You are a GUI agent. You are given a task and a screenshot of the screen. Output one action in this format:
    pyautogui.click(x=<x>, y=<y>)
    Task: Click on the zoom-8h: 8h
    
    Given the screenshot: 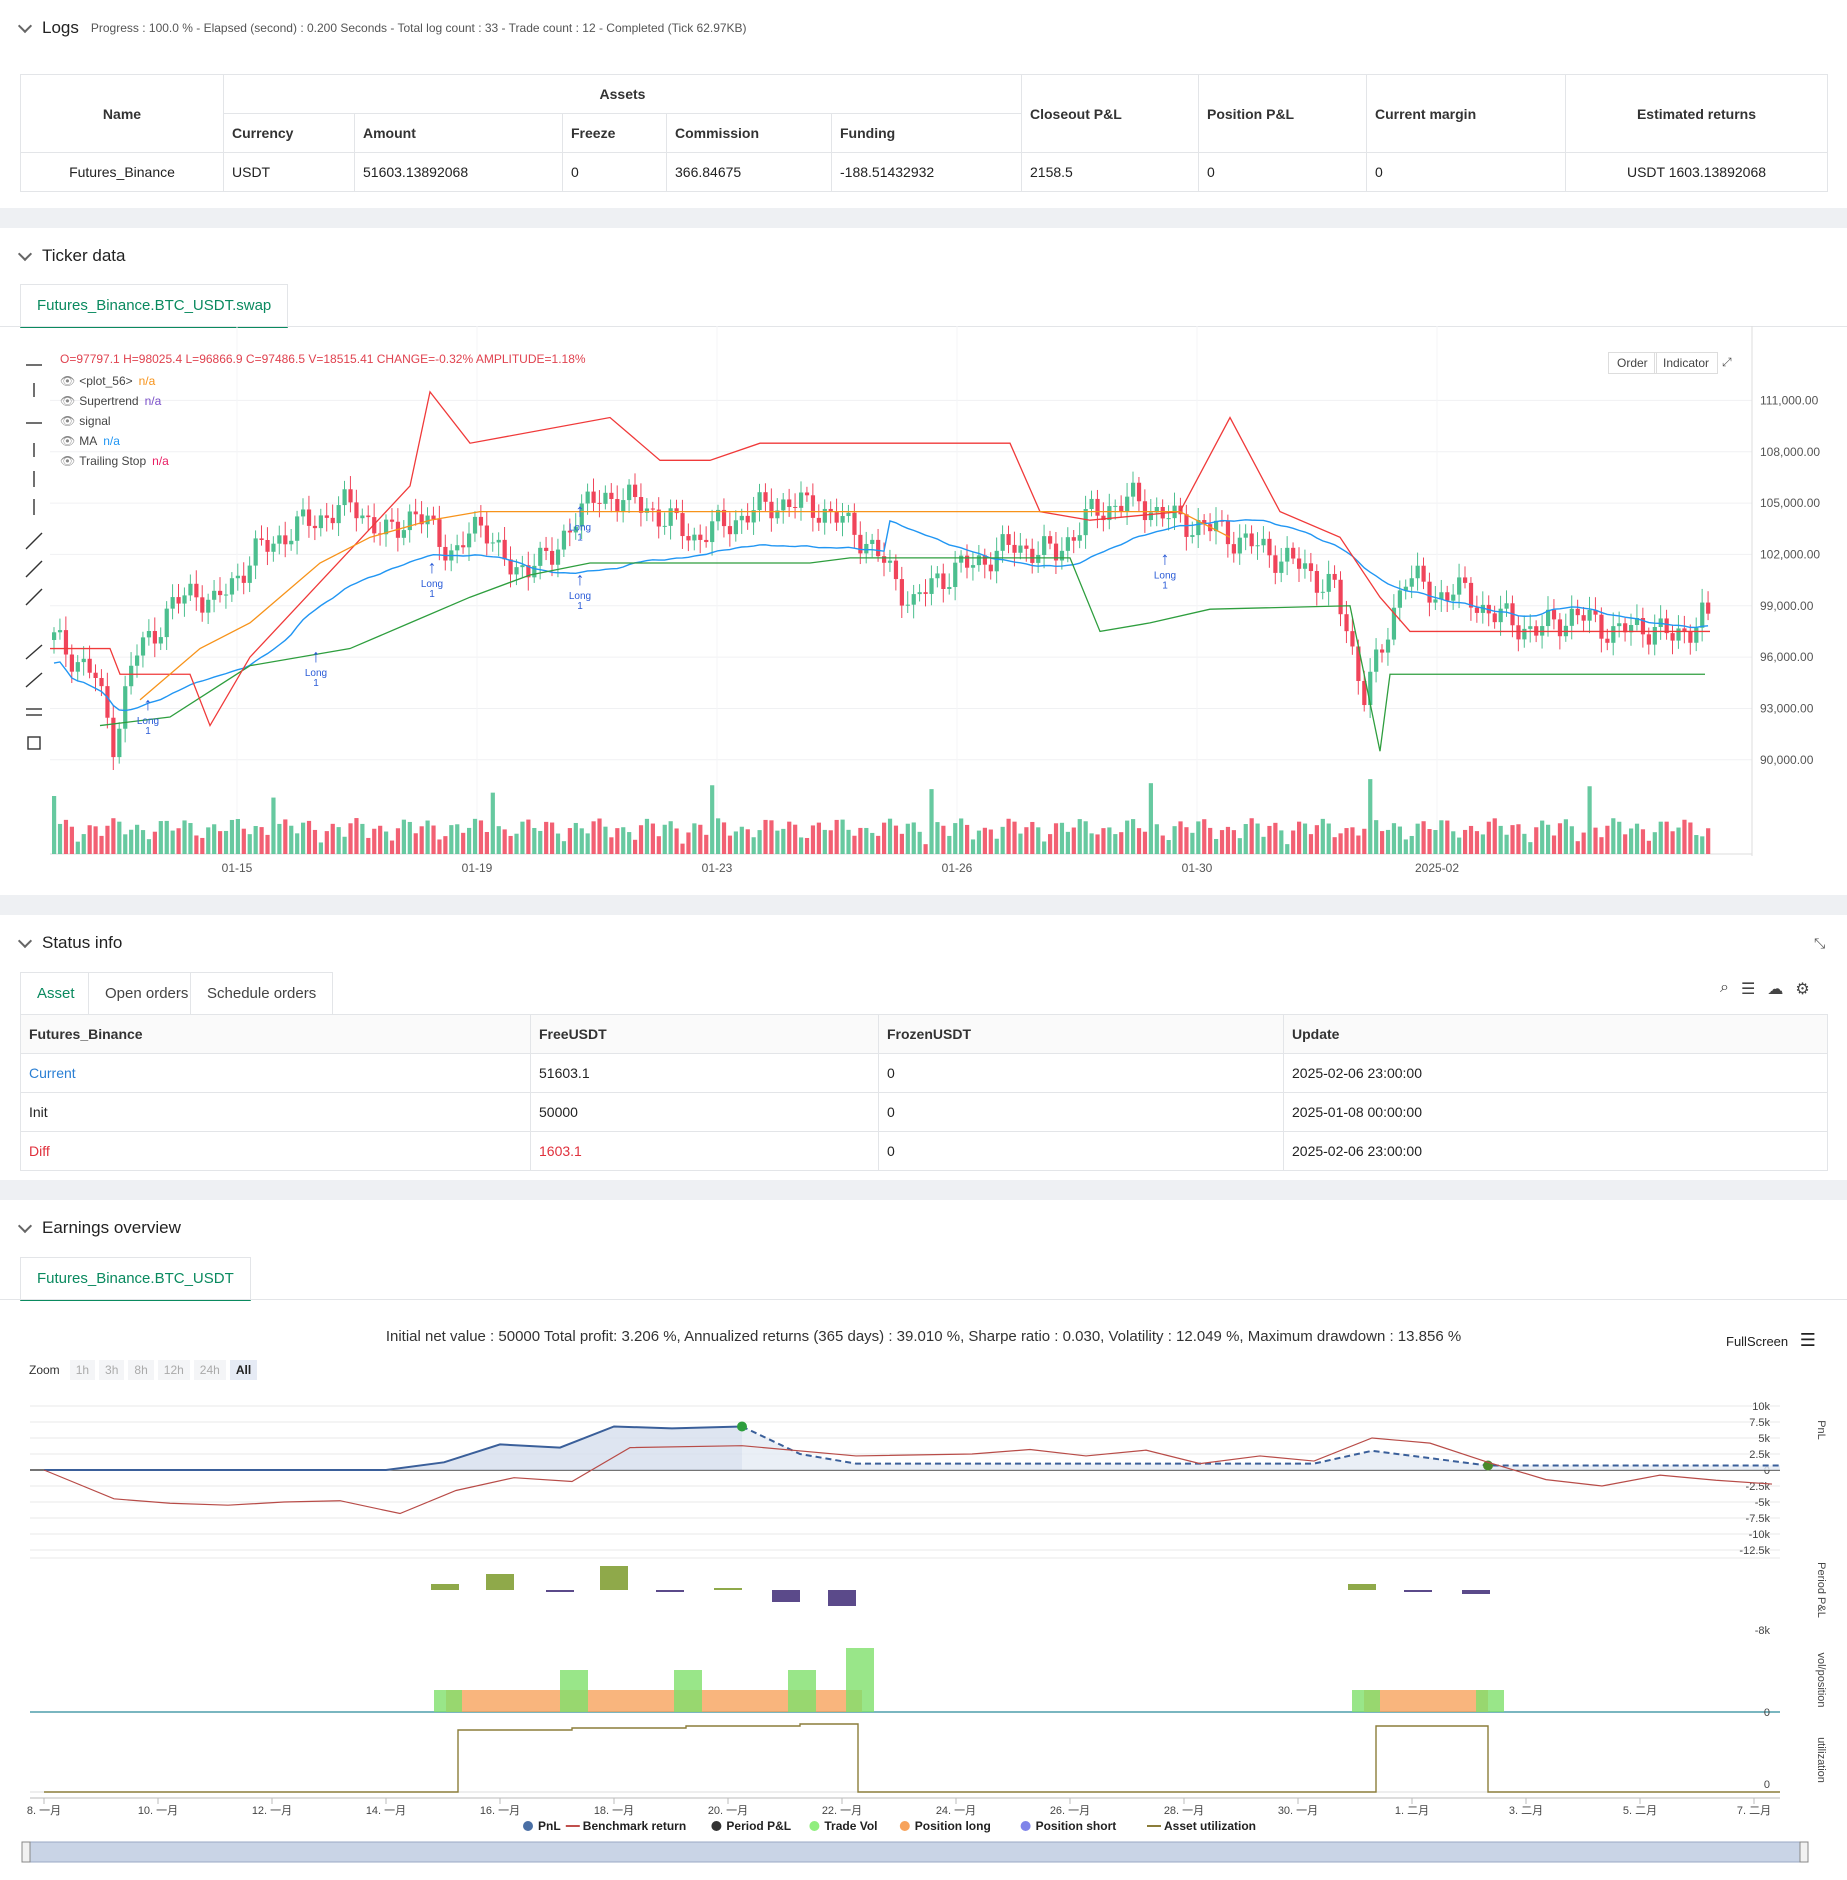 What is the action you would take?
    pyautogui.click(x=141, y=1370)
    